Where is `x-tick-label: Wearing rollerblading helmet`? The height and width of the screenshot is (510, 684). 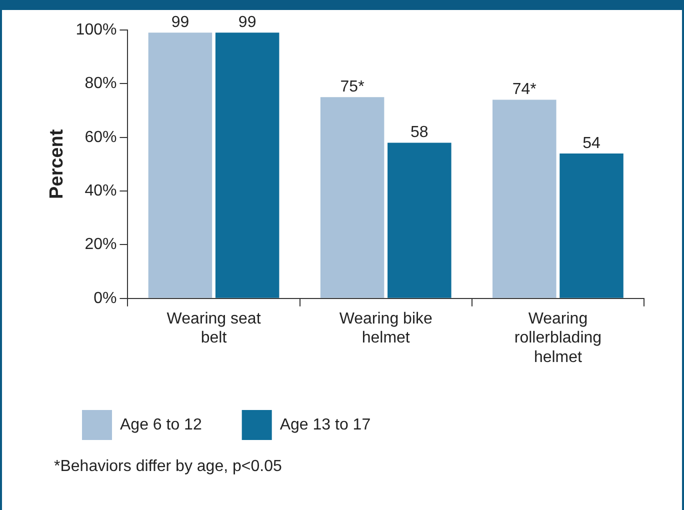 x-tick-label: Wearing rollerblading helmet is located at coordinates (558, 338).